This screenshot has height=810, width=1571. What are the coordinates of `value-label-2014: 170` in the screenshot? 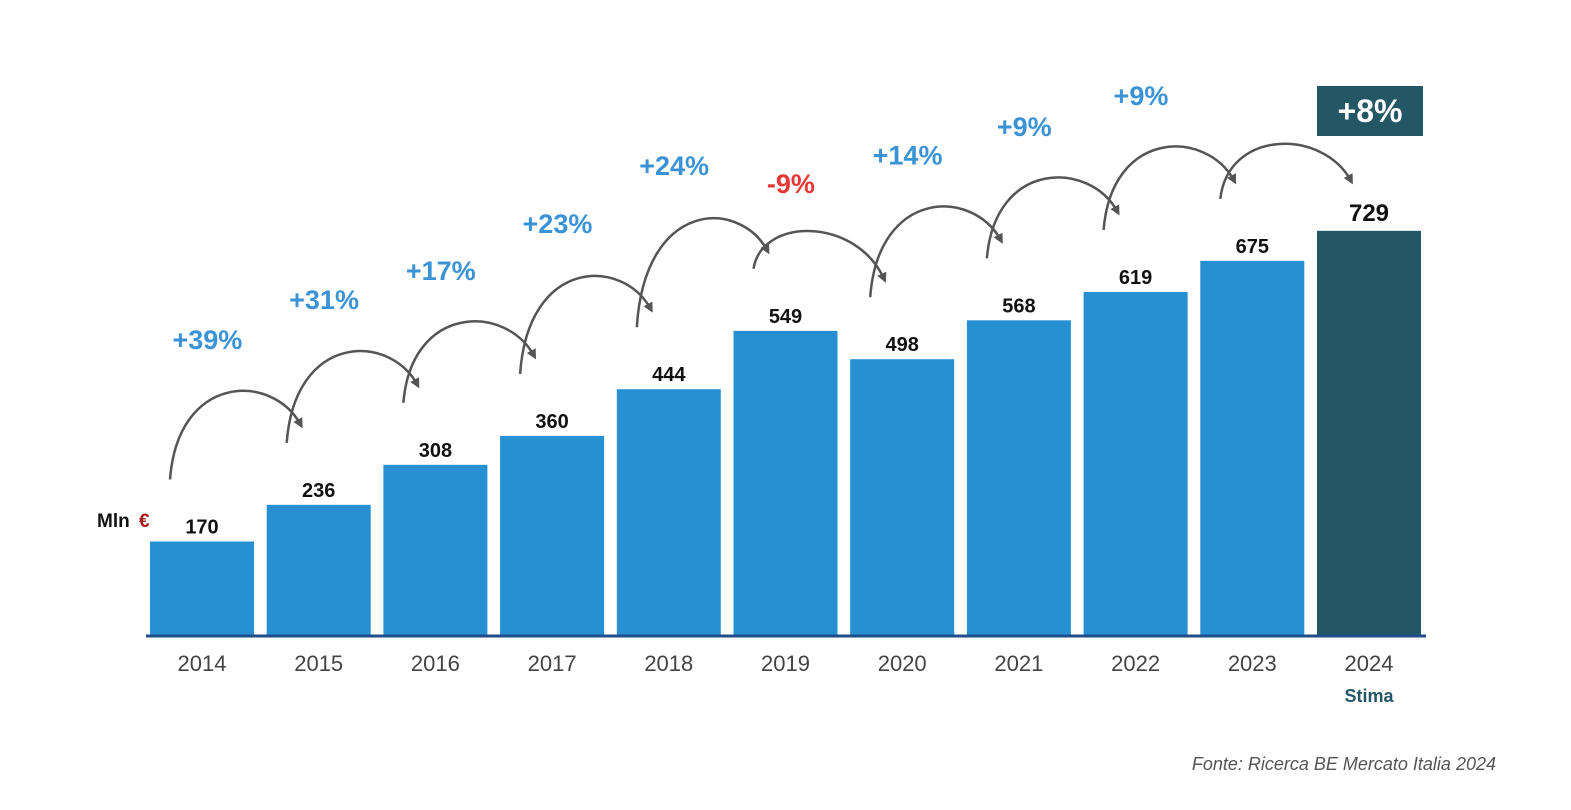 It's located at (201, 528).